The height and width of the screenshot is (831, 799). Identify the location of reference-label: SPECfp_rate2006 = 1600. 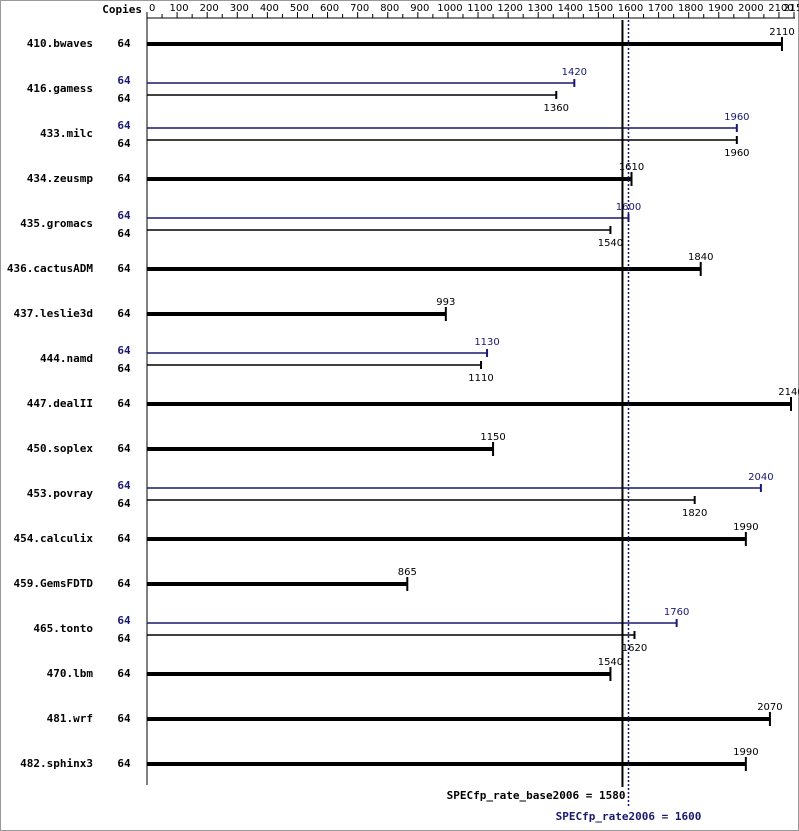
(629, 816).